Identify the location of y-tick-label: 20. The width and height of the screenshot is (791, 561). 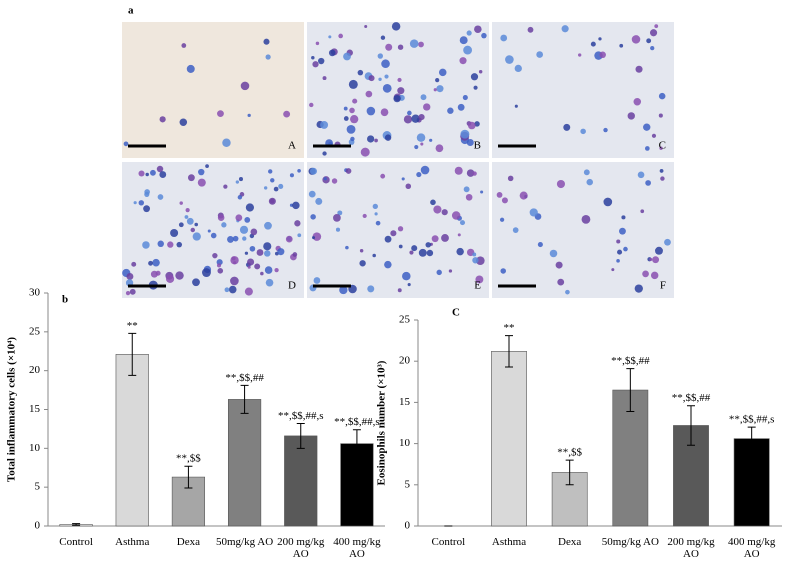
(35, 370).